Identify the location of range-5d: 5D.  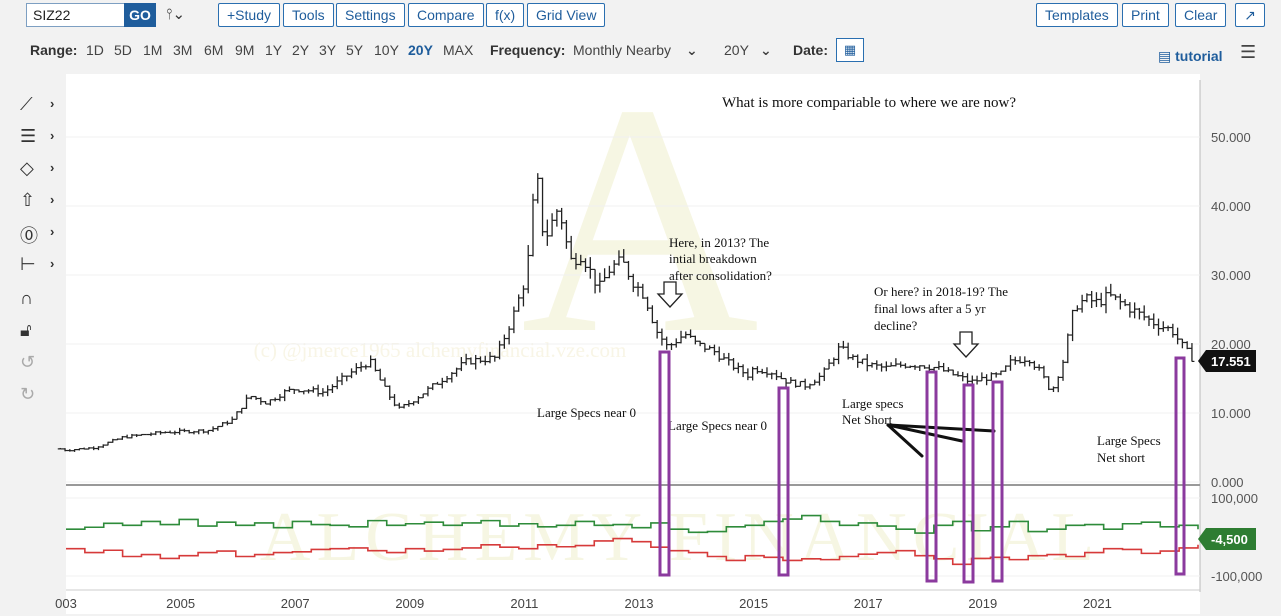
(123, 50).